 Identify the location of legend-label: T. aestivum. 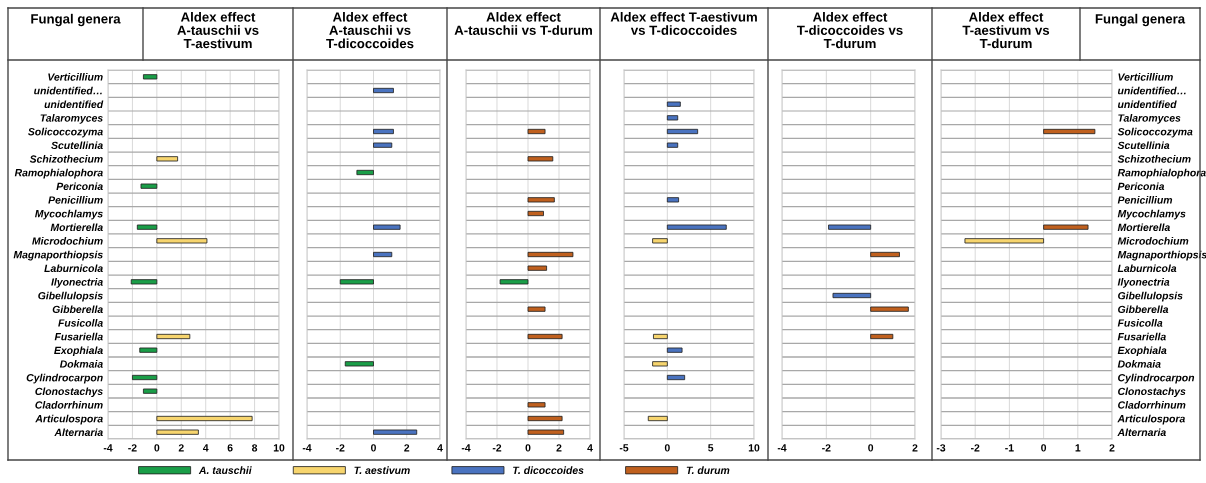
(382, 470).